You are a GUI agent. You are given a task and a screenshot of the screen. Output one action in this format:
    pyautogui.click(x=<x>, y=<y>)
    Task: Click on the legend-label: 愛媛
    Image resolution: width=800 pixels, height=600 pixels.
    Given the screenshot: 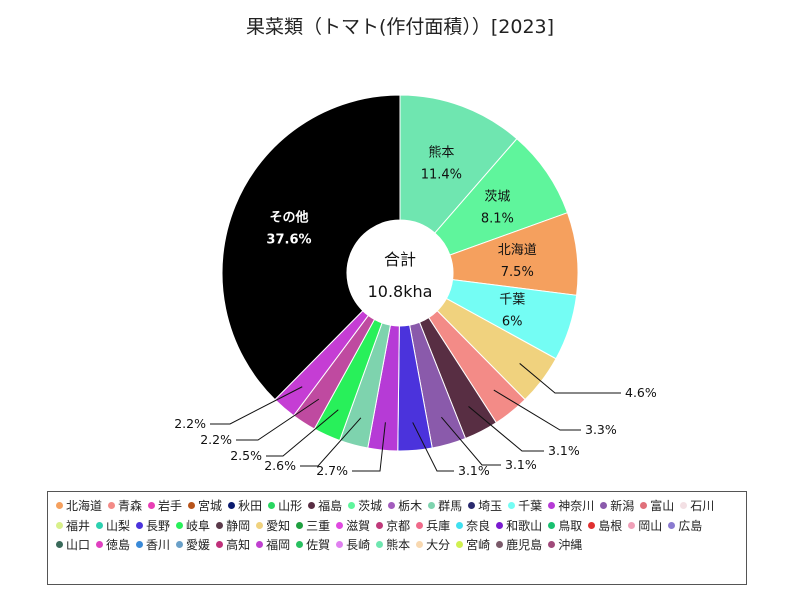 What is the action you would take?
    pyautogui.click(x=198, y=545)
    